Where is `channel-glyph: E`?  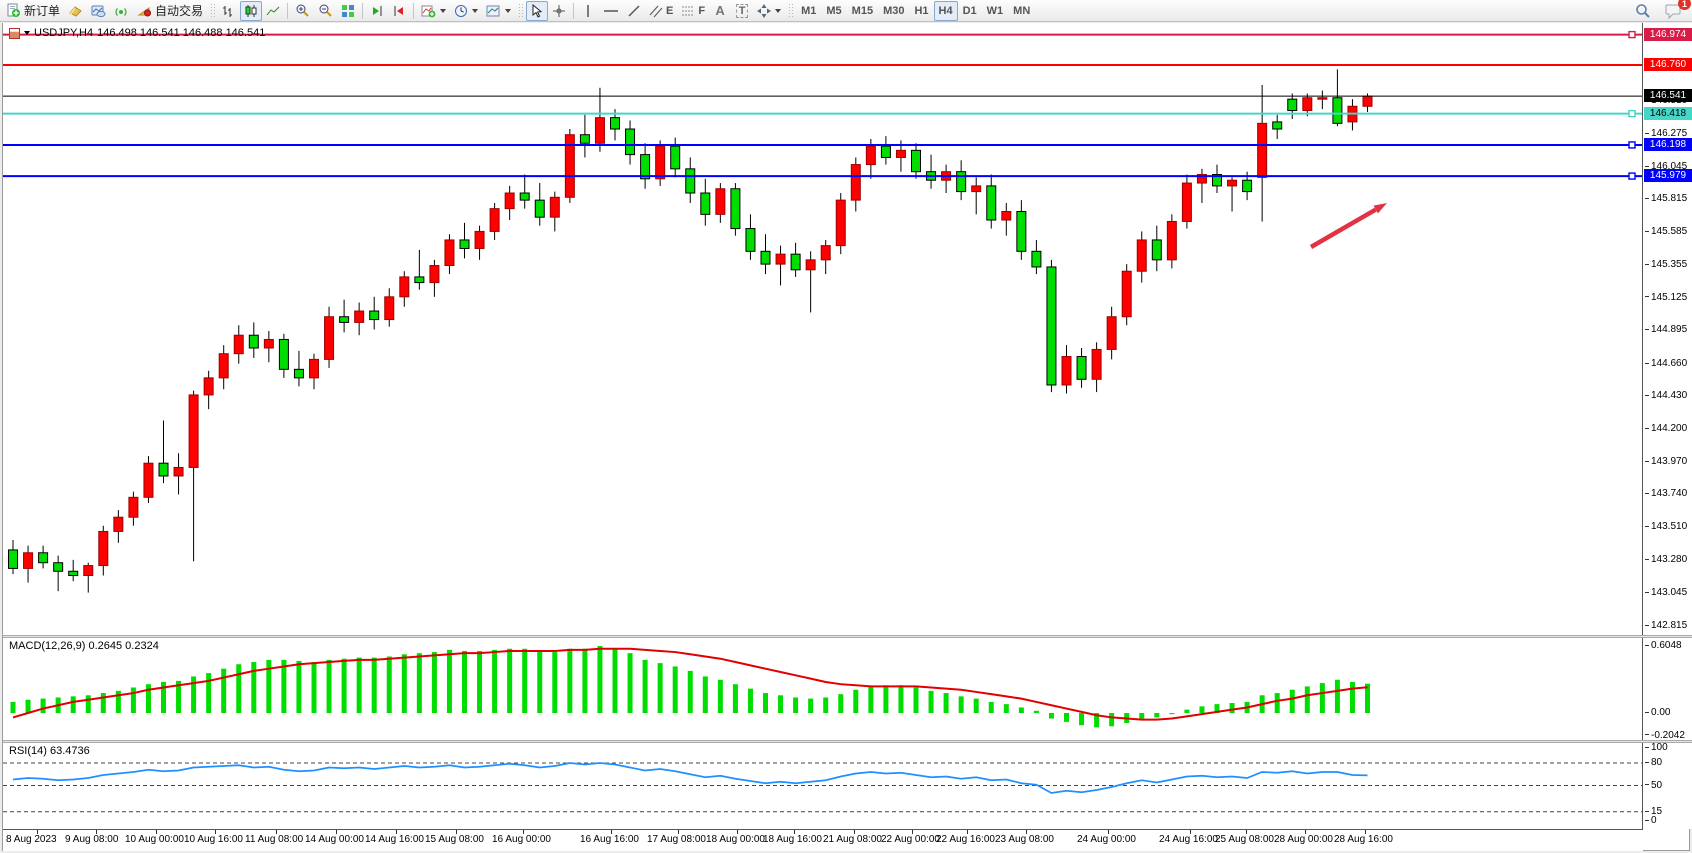 channel-glyph: E is located at coordinates (670, 10).